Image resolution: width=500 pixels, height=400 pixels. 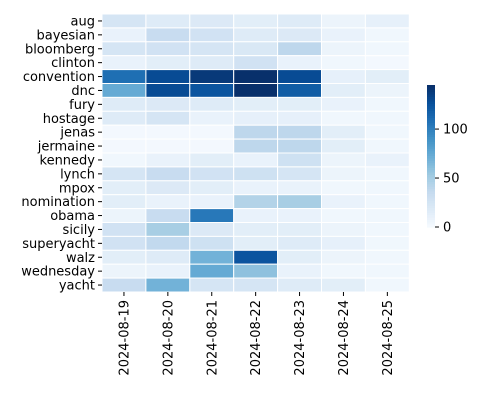 I want to click on y-tick-label: hostage, so click(x=69, y=119).